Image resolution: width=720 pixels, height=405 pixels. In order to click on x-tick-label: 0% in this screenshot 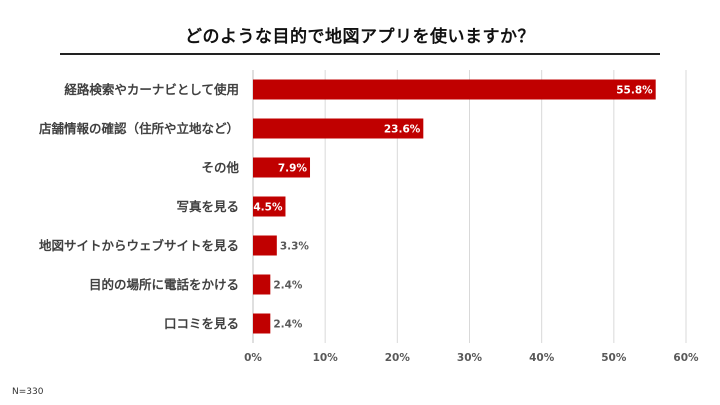, I will do `click(253, 358)`.